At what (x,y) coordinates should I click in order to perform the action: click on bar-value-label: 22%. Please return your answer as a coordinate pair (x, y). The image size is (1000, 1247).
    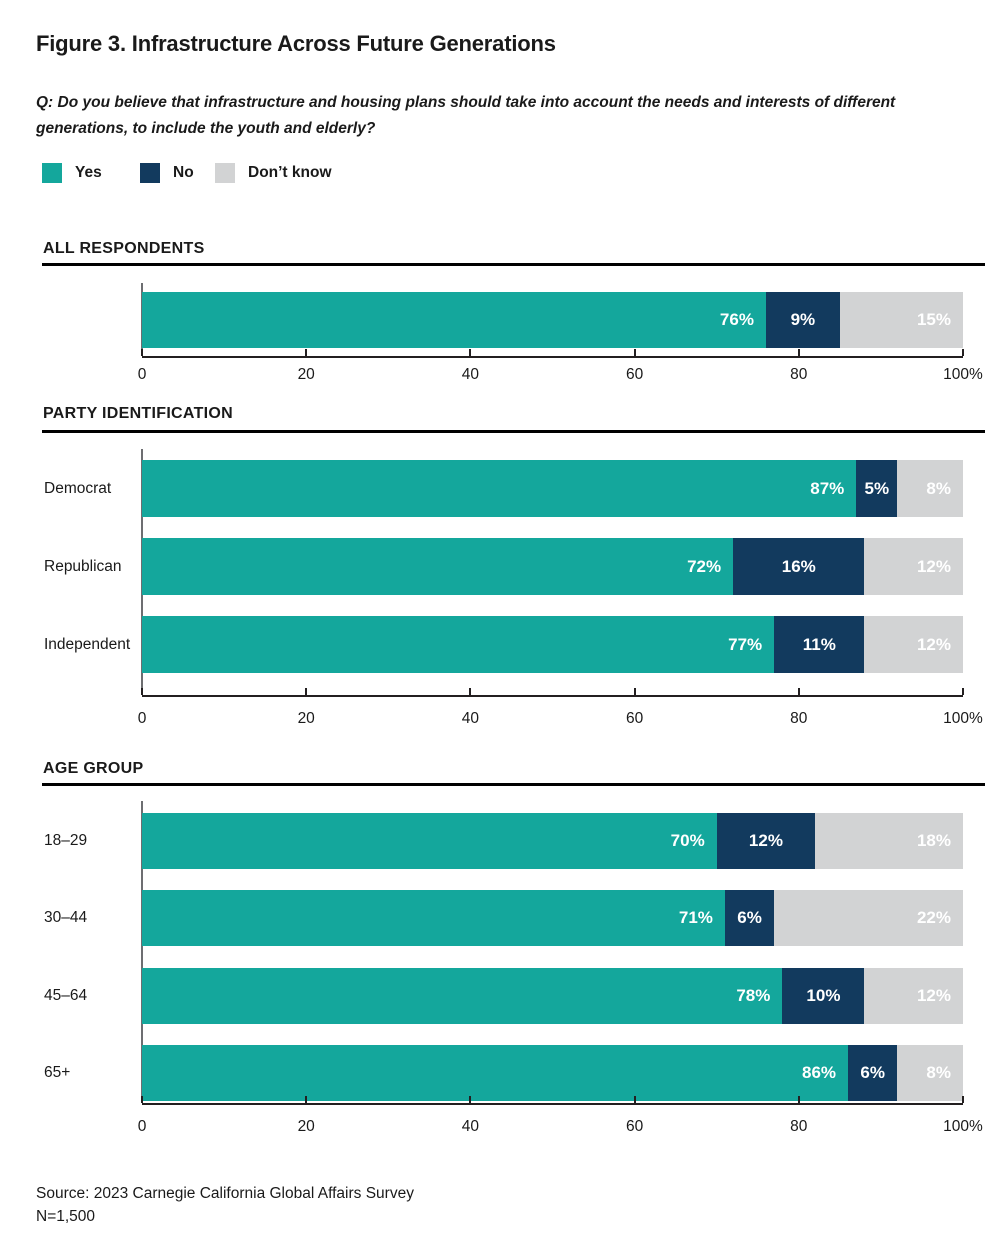
    Looking at the image, I should click on (933, 917).